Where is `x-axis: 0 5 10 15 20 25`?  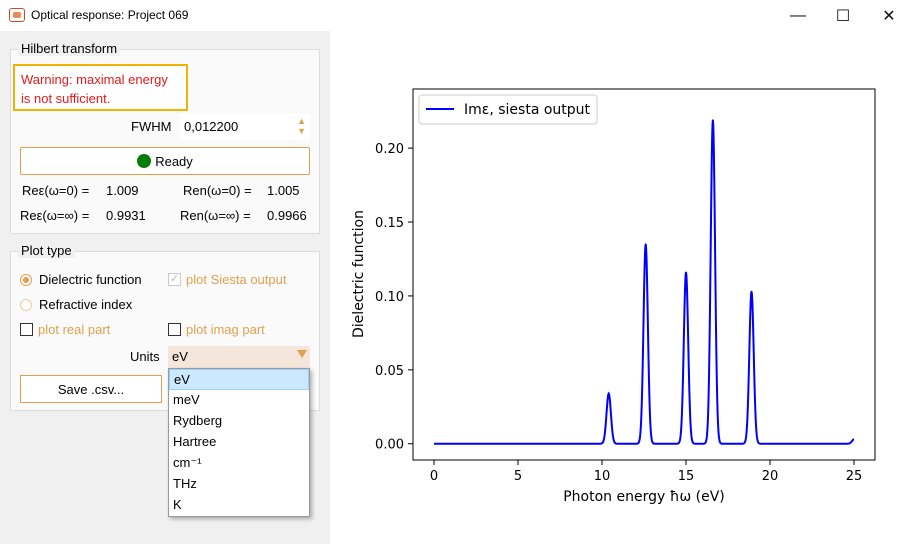 x-axis: 0 5 10 15 20 25 is located at coordinates (646, 472).